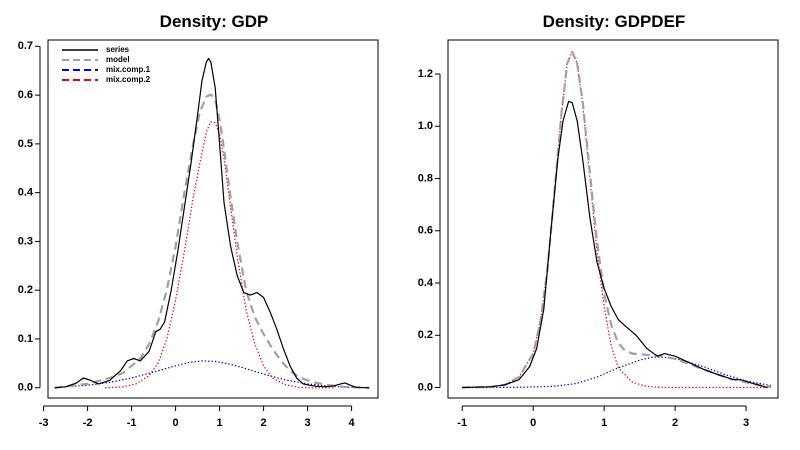 This screenshot has width=800, height=450. Describe the element at coordinates (25, 241) in the screenshot. I see `y-tick-label: 0.3` at that location.